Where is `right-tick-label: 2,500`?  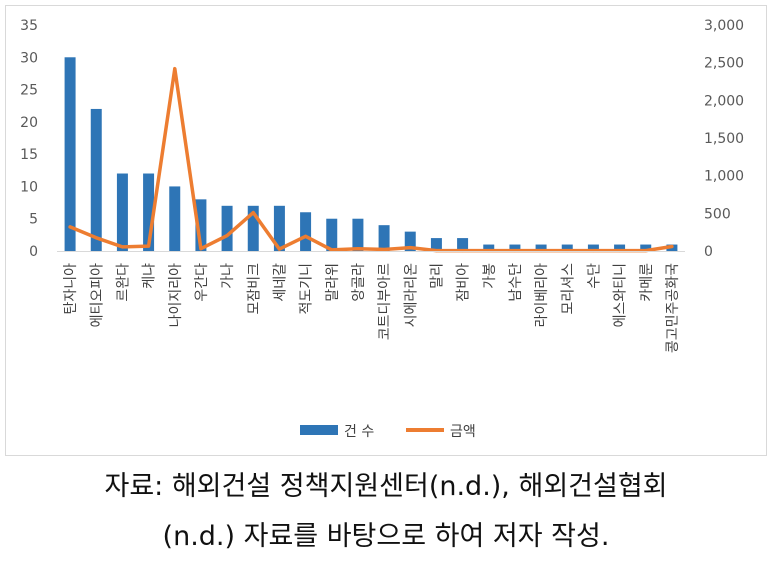 right-tick-label: 2,500 is located at coordinates (724, 64).